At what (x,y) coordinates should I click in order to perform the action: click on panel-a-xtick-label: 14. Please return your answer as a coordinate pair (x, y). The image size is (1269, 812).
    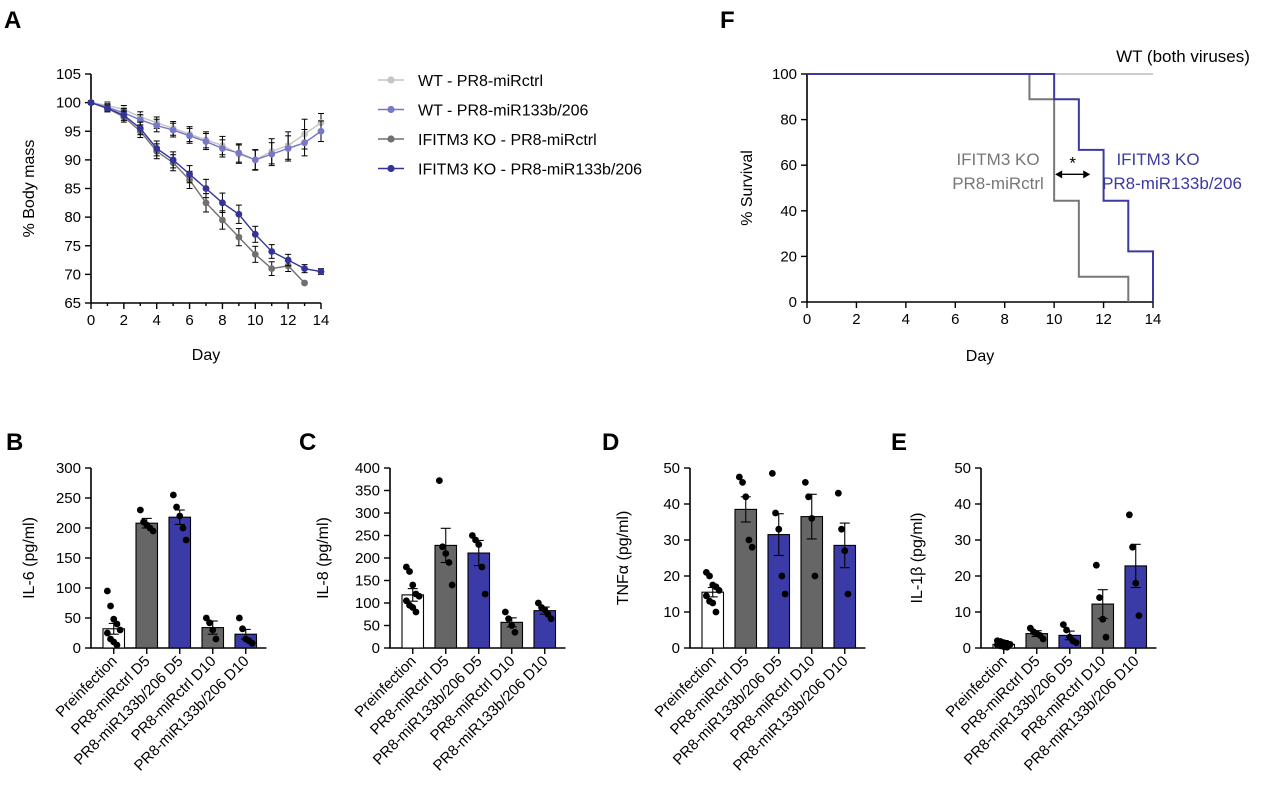
    Looking at the image, I should click on (321, 320).